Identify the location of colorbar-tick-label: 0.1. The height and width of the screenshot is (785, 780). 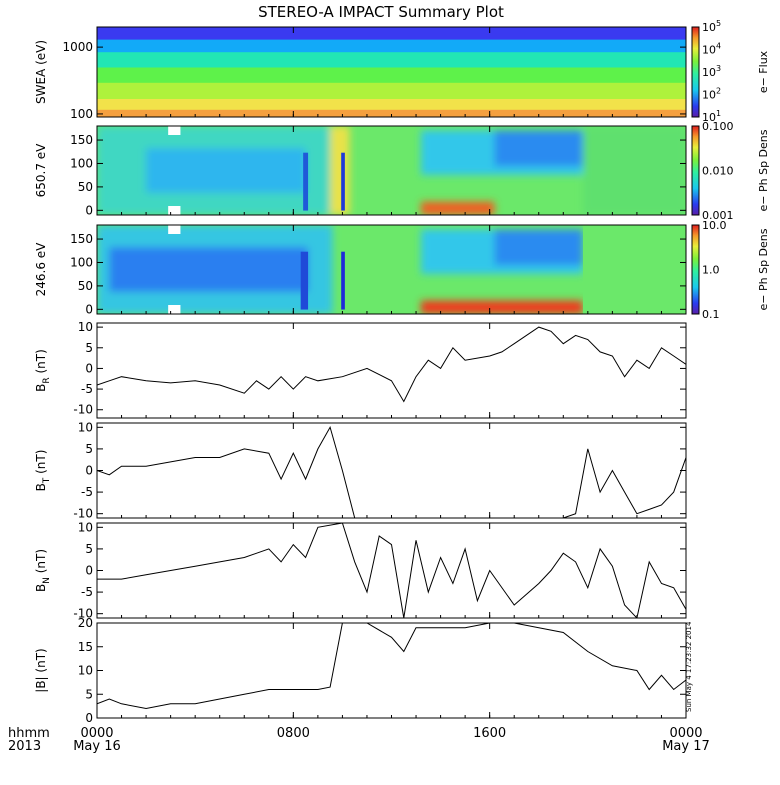
(711, 314).